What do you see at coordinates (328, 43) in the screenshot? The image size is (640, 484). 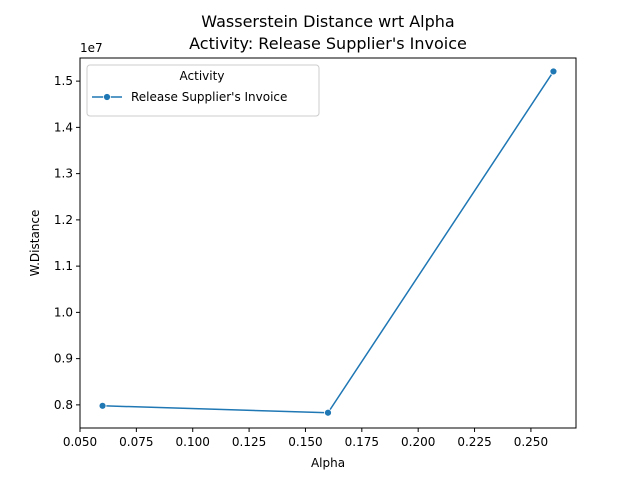 I see `chart-title-line2: Activity: Release Supplier's Invoice` at bounding box center [328, 43].